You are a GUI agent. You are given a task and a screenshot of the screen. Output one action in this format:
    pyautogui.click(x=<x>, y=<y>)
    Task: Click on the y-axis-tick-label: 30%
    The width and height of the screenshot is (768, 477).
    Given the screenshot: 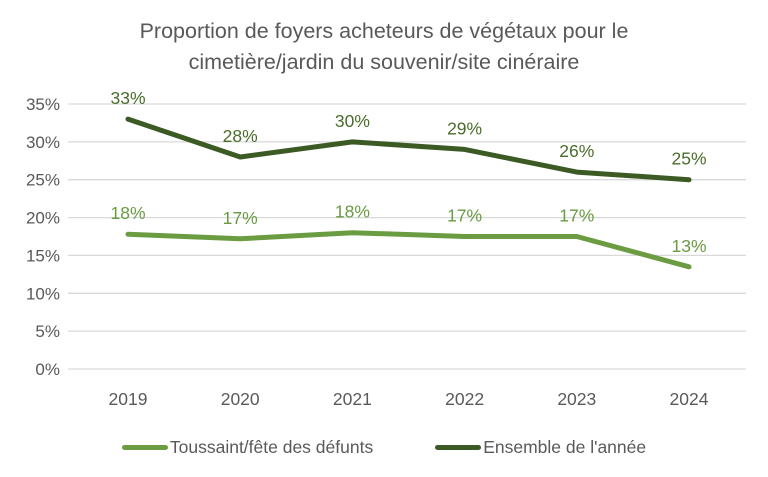 What is the action you would take?
    pyautogui.click(x=43, y=142)
    